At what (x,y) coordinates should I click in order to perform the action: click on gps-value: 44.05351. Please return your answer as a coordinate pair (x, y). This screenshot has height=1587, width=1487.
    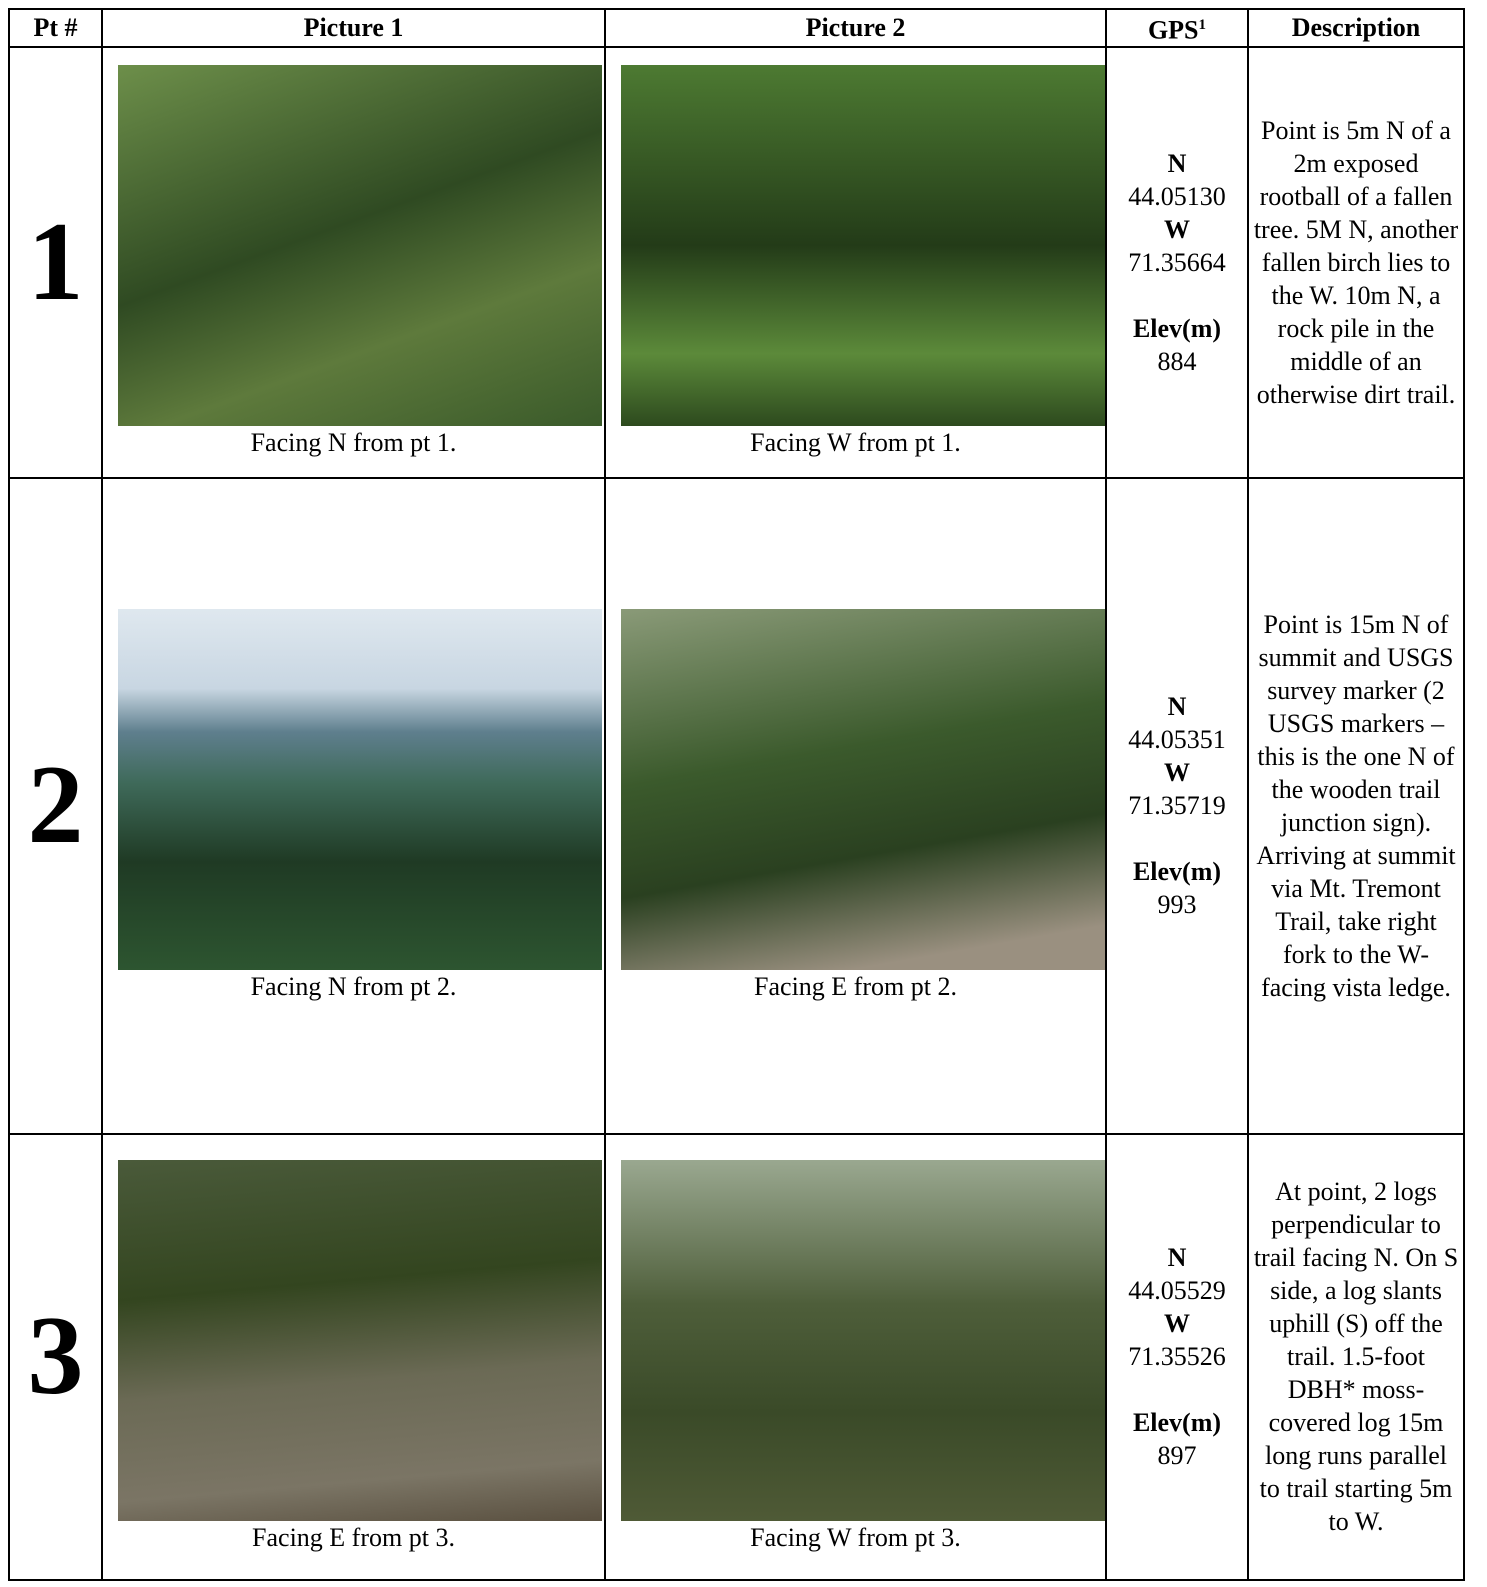
    Looking at the image, I should click on (1177, 740).